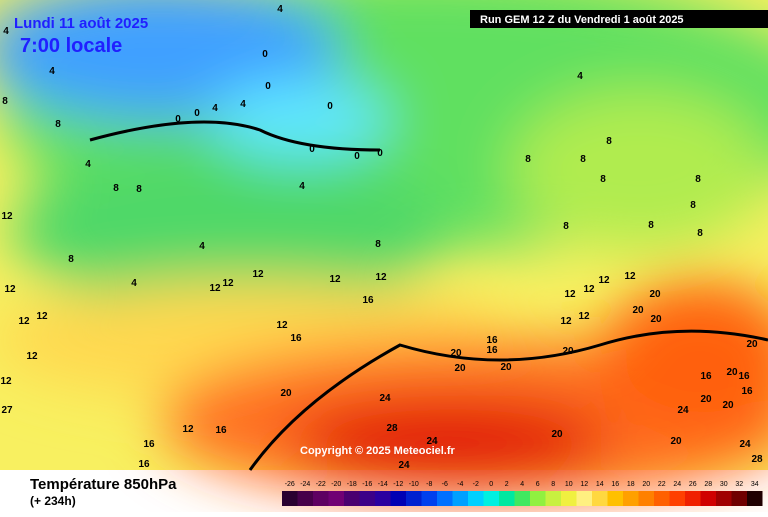 The width and height of the screenshot is (768, 517). Describe the element at coordinates (708, 484) in the screenshot. I see `scale-label: 28` at that location.